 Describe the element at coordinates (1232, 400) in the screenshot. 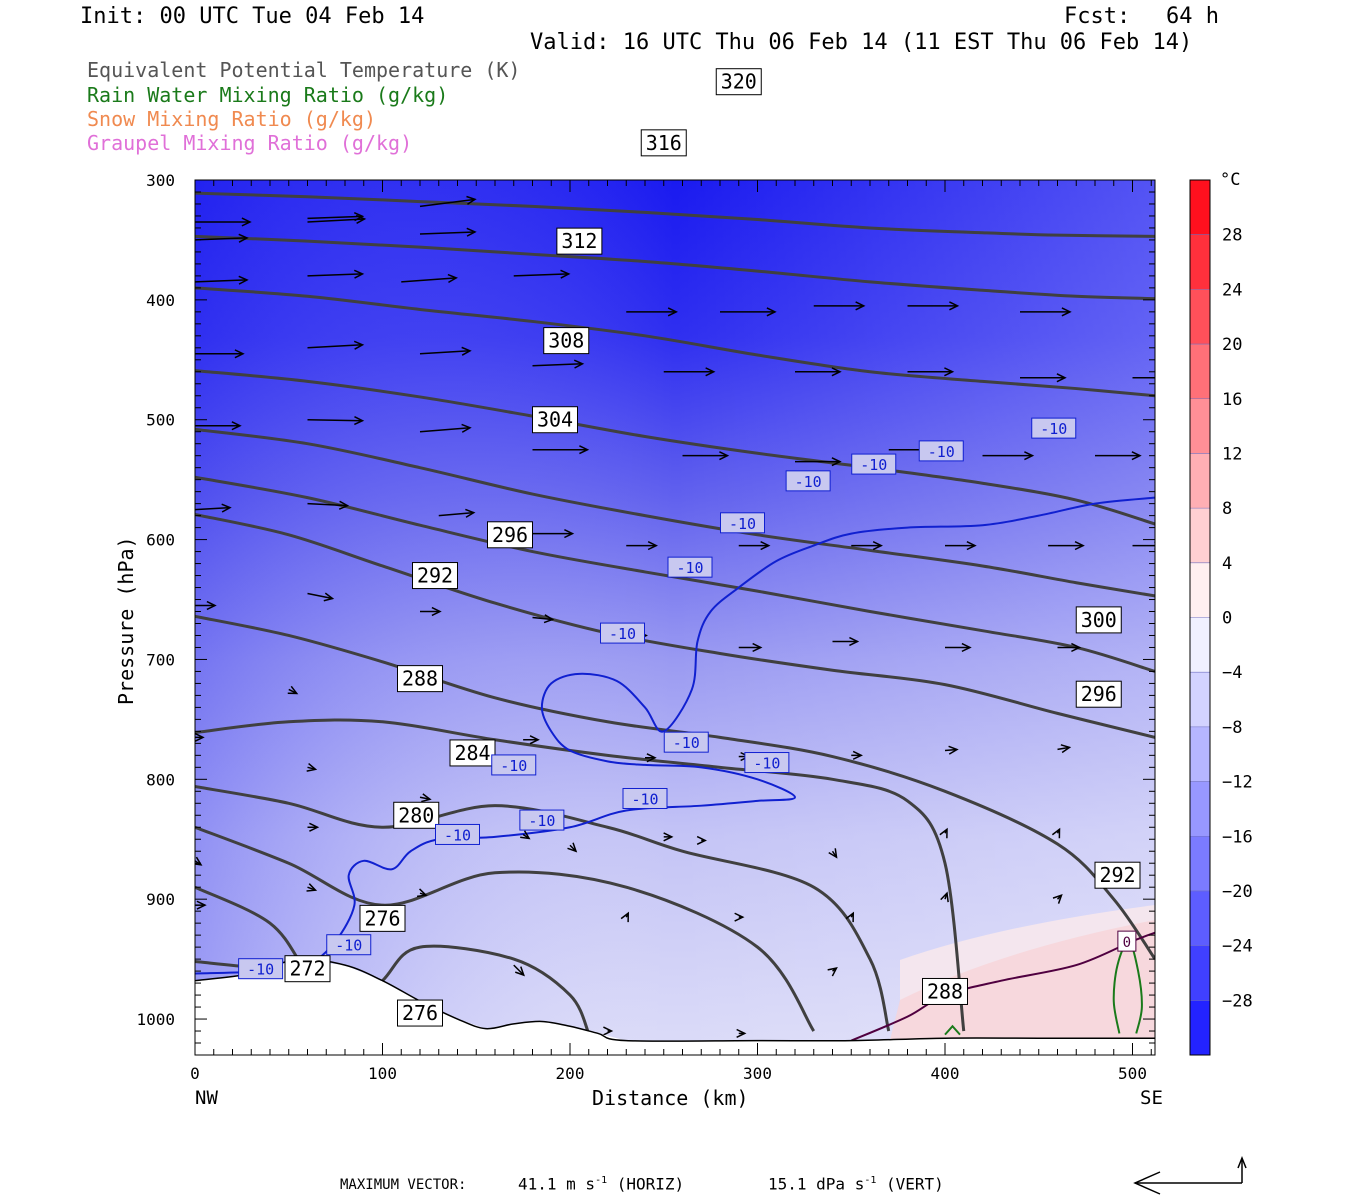

I see `colorbar-tick-label: 16` at that location.